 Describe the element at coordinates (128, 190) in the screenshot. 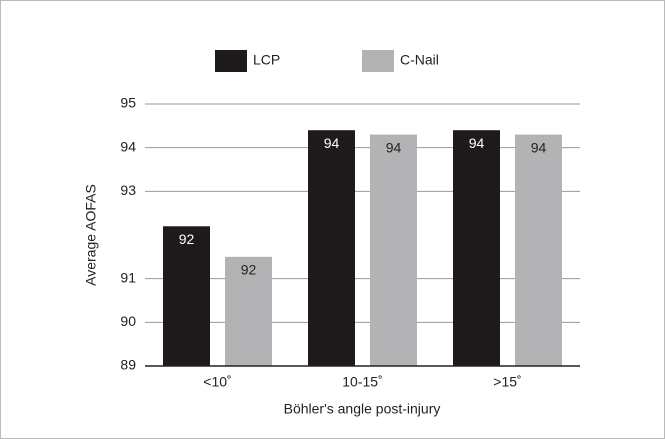

I see `y-tick-label: 93` at that location.